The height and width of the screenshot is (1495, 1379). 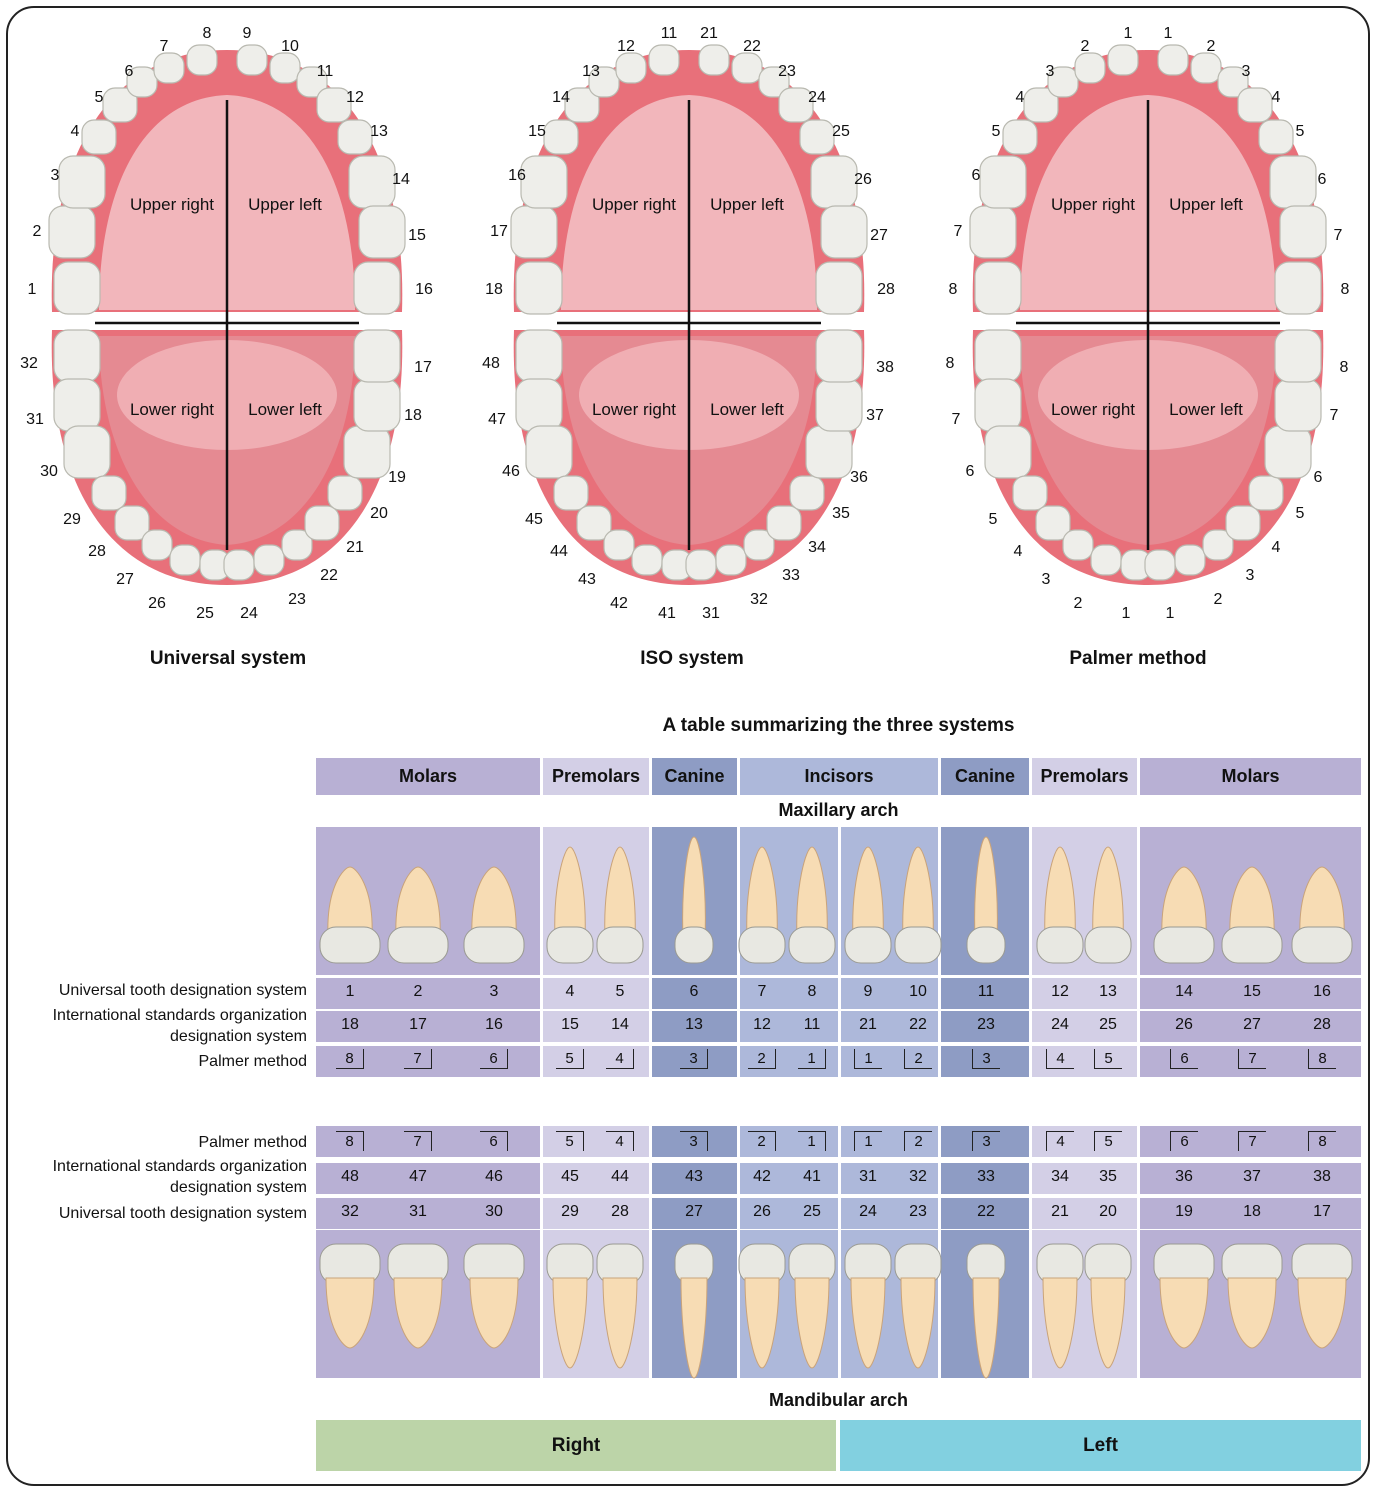 What do you see at coordinates (812, 1141) in the screenshot?
I see `lower-palmer-number: 1` at bounding box center [812, 1141].